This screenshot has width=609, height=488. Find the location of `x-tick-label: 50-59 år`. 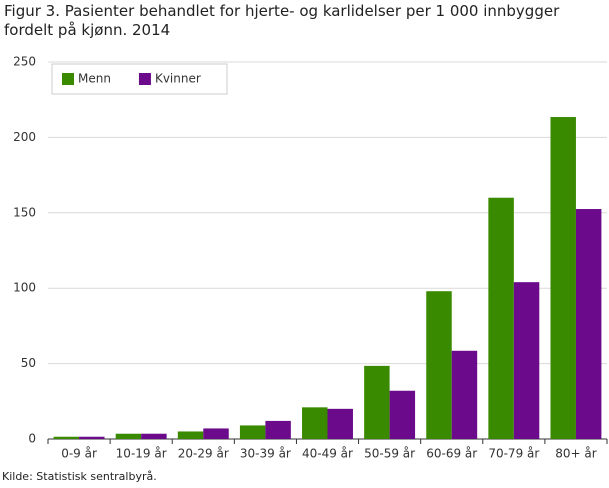

x-tick-label: 50-59 år is located at coordinates (389, 454).